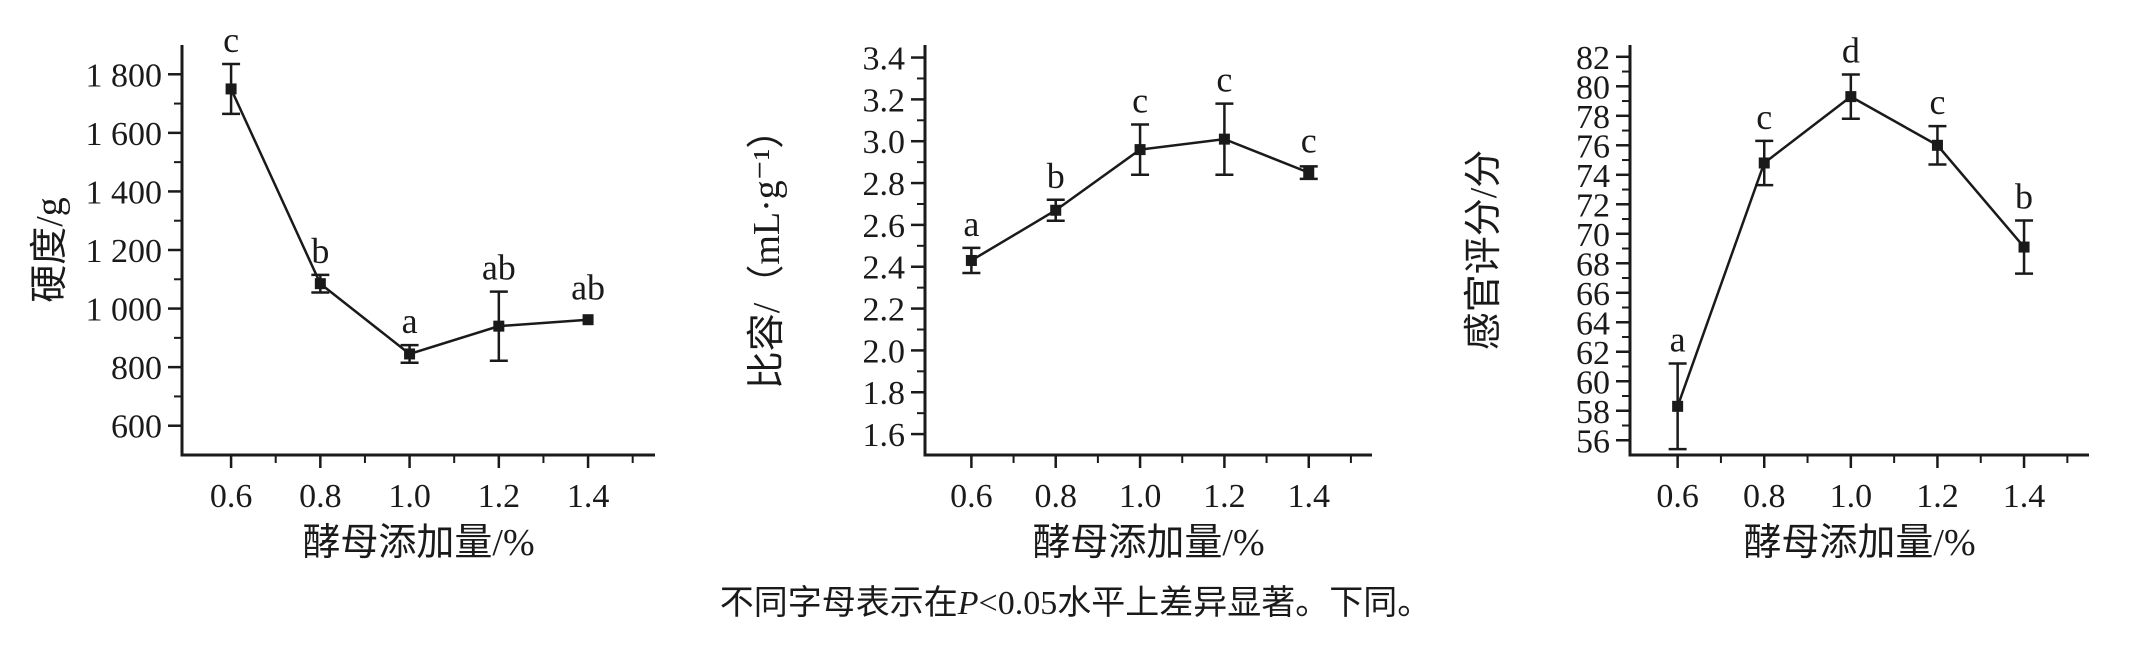  Describe the element at coordinates (1593, 58) in the screenshot. I see `svg-text: 82` at that location.